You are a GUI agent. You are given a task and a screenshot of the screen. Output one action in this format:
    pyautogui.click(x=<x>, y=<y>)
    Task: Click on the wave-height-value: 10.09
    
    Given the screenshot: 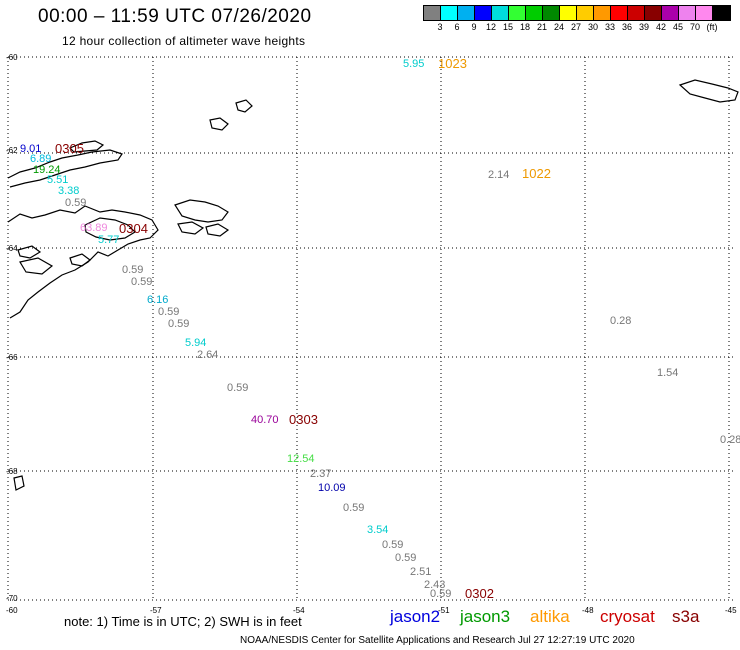 What is the action you would take?
    pyautogui.click(x=332, y=488)
    